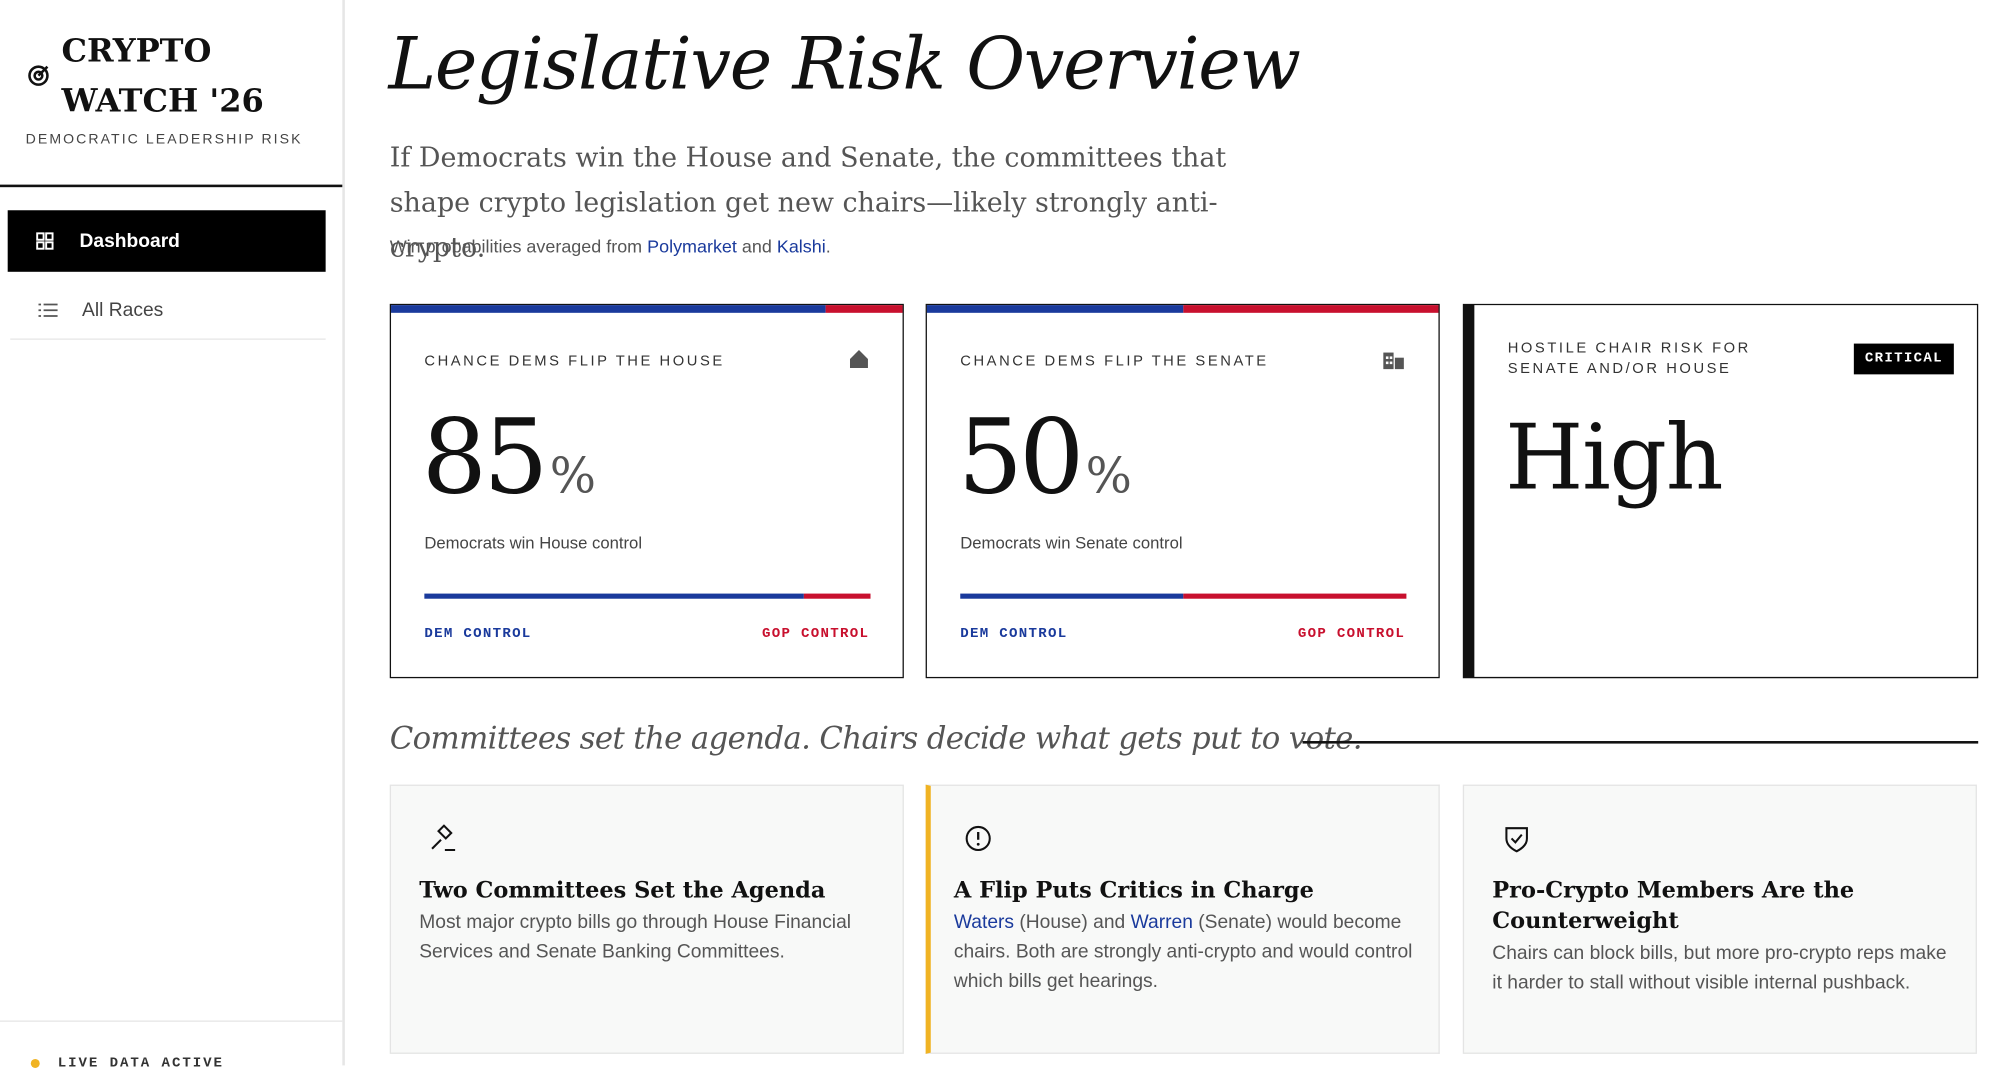 Image resolution: width=2000 pixels, height=1072 pixels. I want to click on shield-icon, so click(1516, 840).